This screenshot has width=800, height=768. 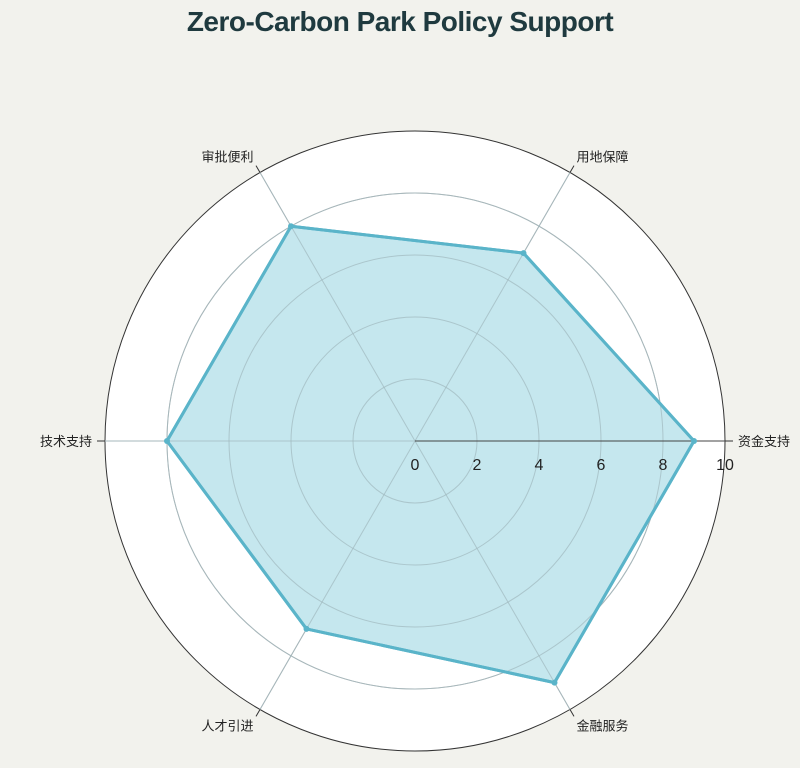 I want to click on axis-label-5: 金融服务, so click(x=603, y=727).